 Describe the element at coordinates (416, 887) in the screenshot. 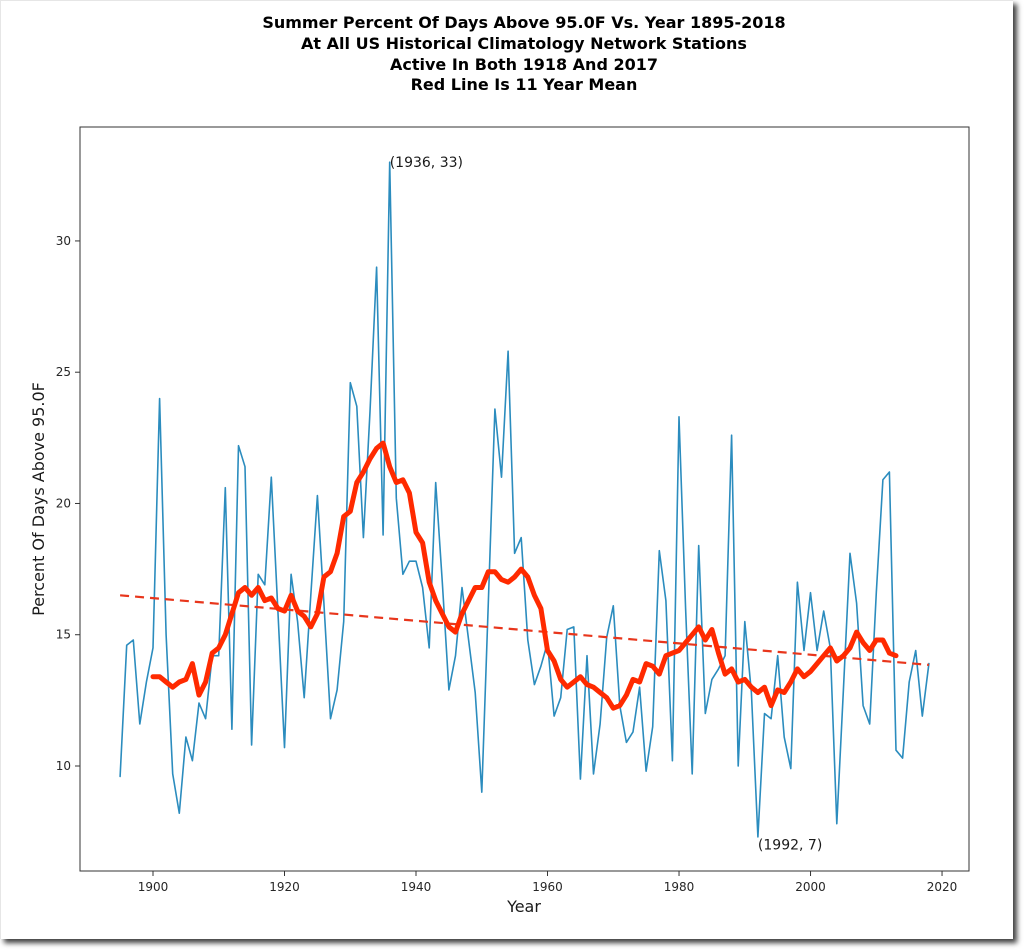

I see `x-tick-label: 1940` at that location.